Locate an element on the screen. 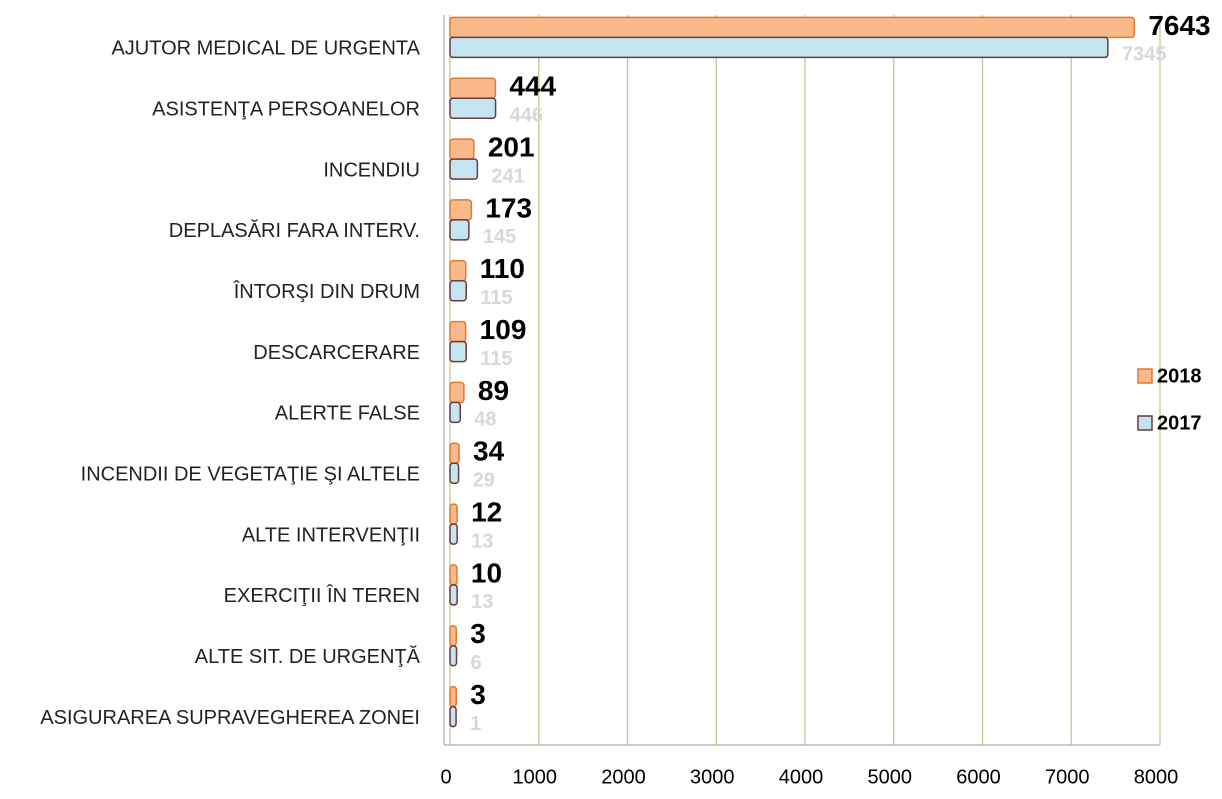 The image size is (1222, 799). value-label: 12 is located at coordinates (486, 511).